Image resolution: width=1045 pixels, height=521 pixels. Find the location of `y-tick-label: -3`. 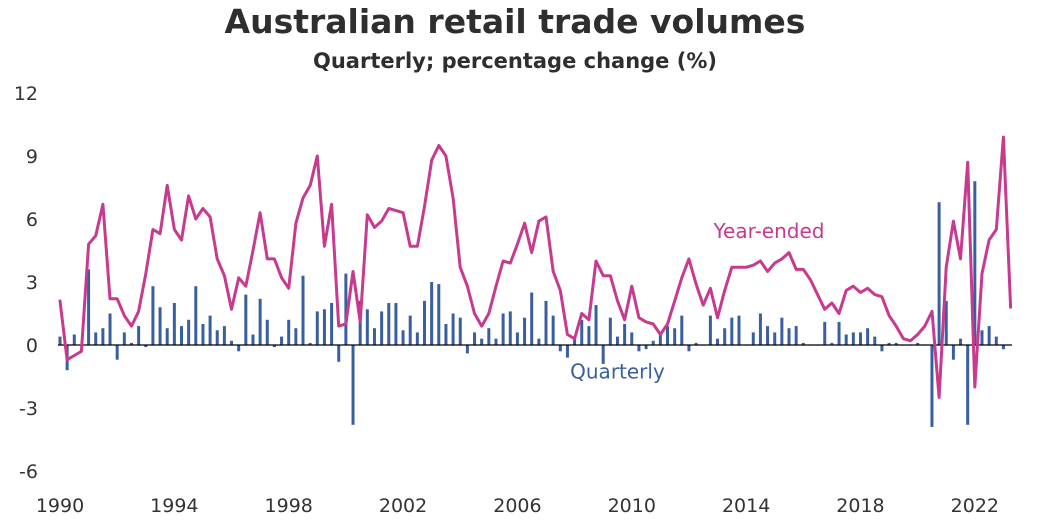

y-tick-label: -3 is located at coordinates (28, 409).